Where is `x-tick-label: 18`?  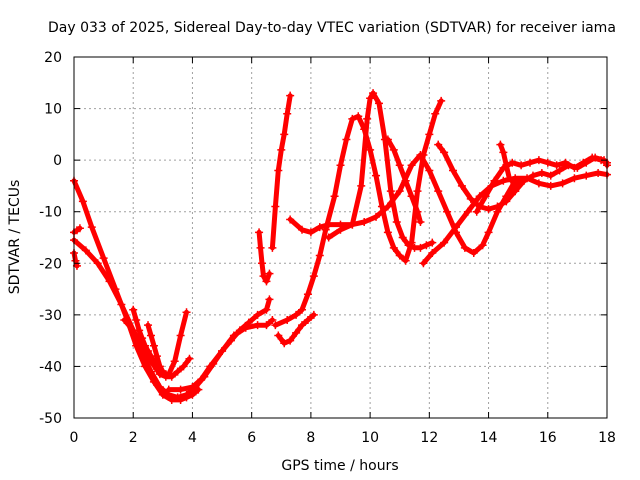 x-tick-label: 18 is located at coordinates (607, 438).